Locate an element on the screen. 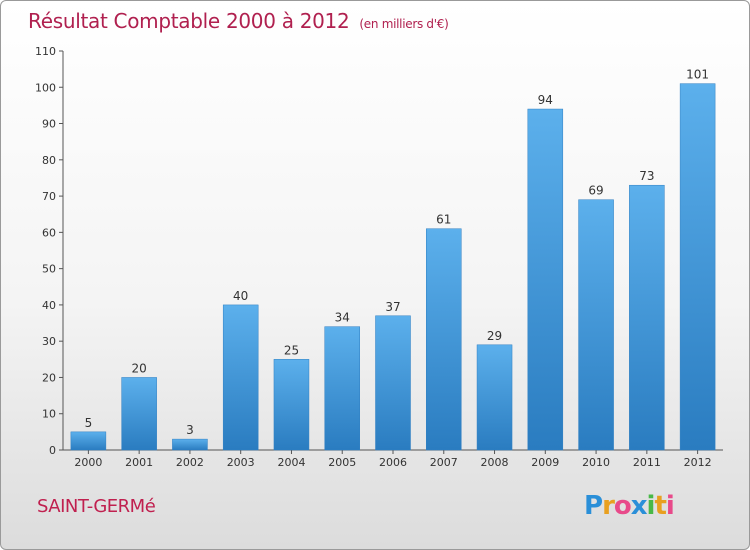 Image resolution: width=750 pixels, height=550 pixels. bar-2003 is located at coordinates (240, 377).